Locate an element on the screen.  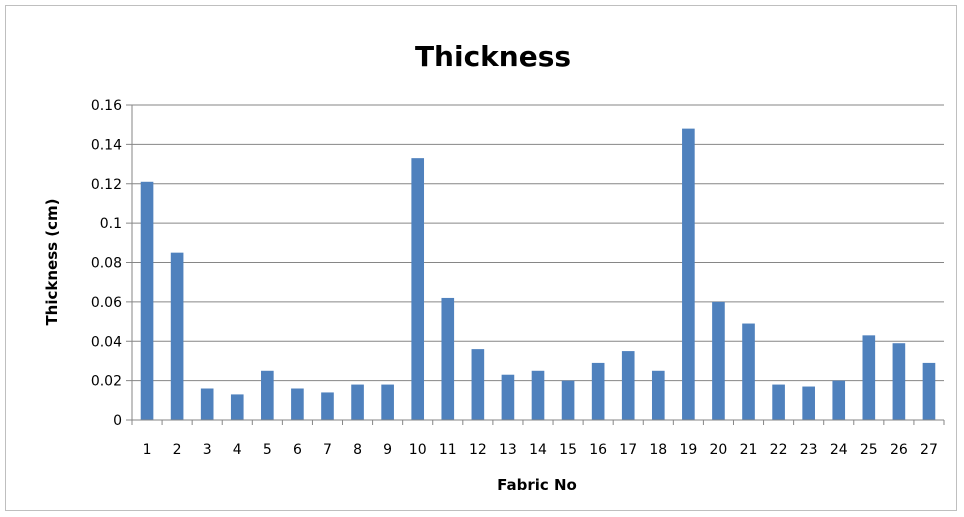
chart-title: Thickness is located at coordinates (493, 56).